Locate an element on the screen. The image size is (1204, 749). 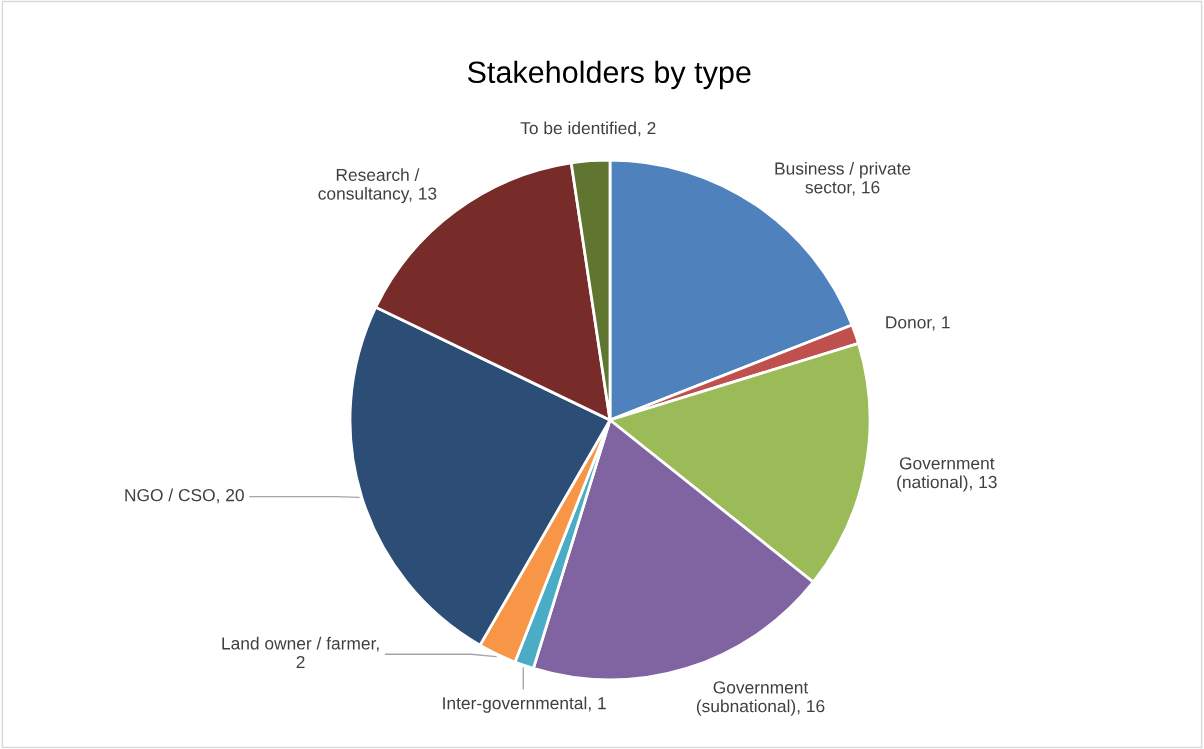
slice-label: Business / private sector, 16 is located at coordinates (843, 178).